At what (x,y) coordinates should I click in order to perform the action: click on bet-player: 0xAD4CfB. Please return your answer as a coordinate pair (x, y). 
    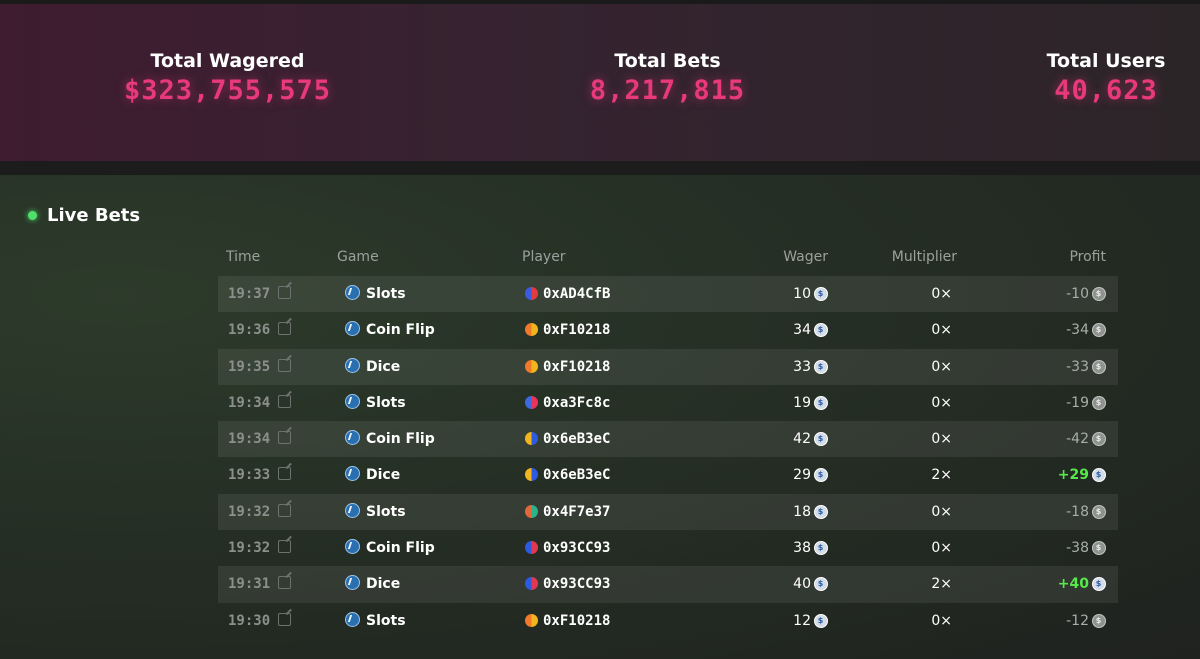
    Looking at the image, I should click on (567, 294).